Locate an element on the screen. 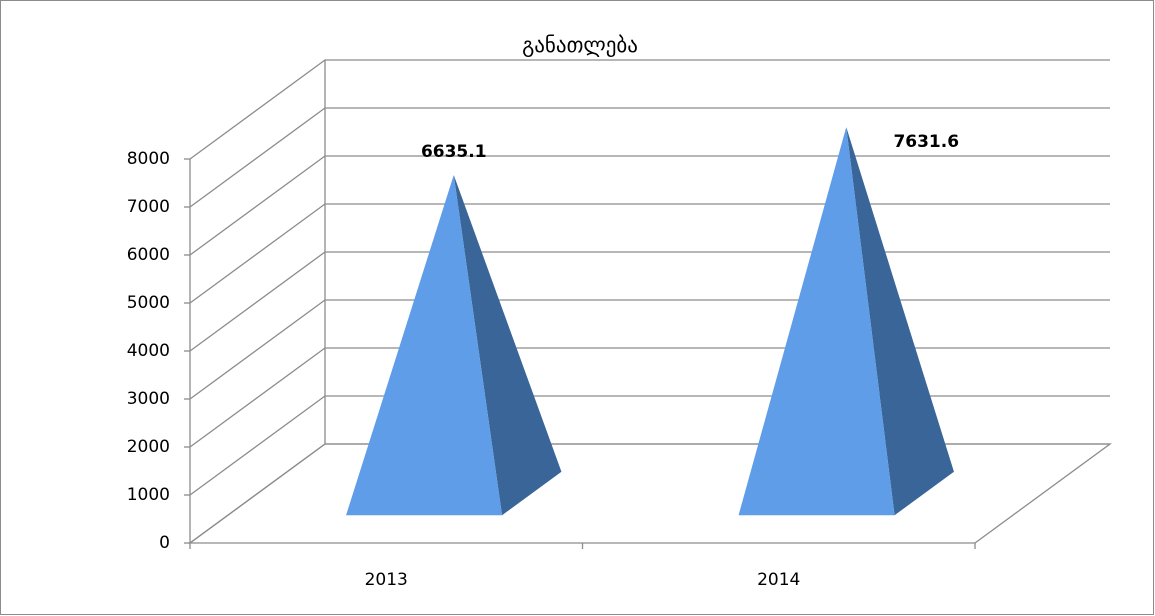 This screenshot has height=616, width=1155. y-tick-label: 6000 is located at coordinates (148, 255).